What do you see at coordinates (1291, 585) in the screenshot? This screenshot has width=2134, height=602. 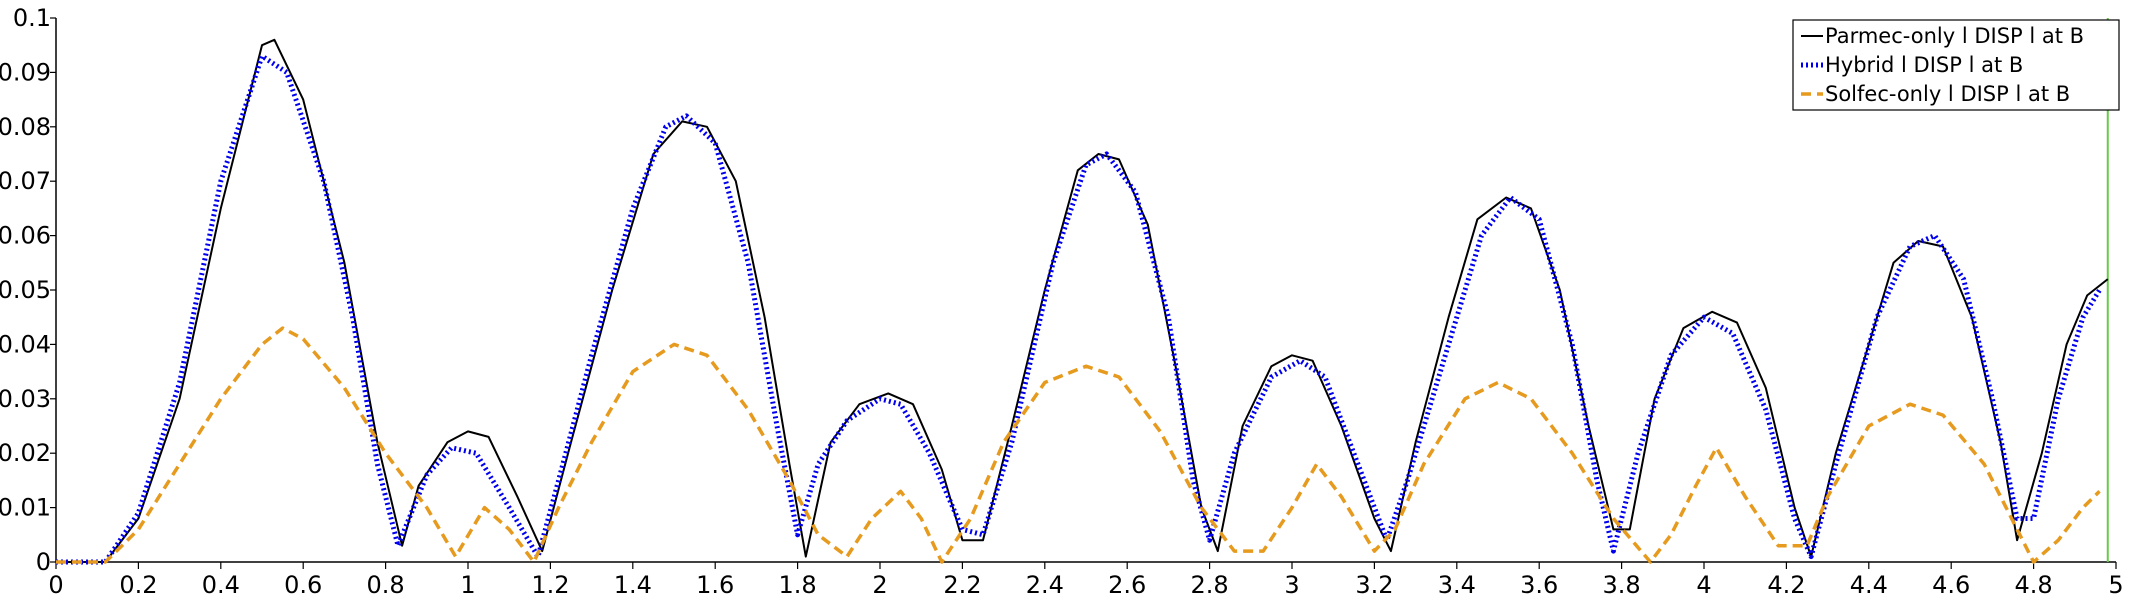 I see `x-tick-label: 3` at bounding box center [1291, 585].